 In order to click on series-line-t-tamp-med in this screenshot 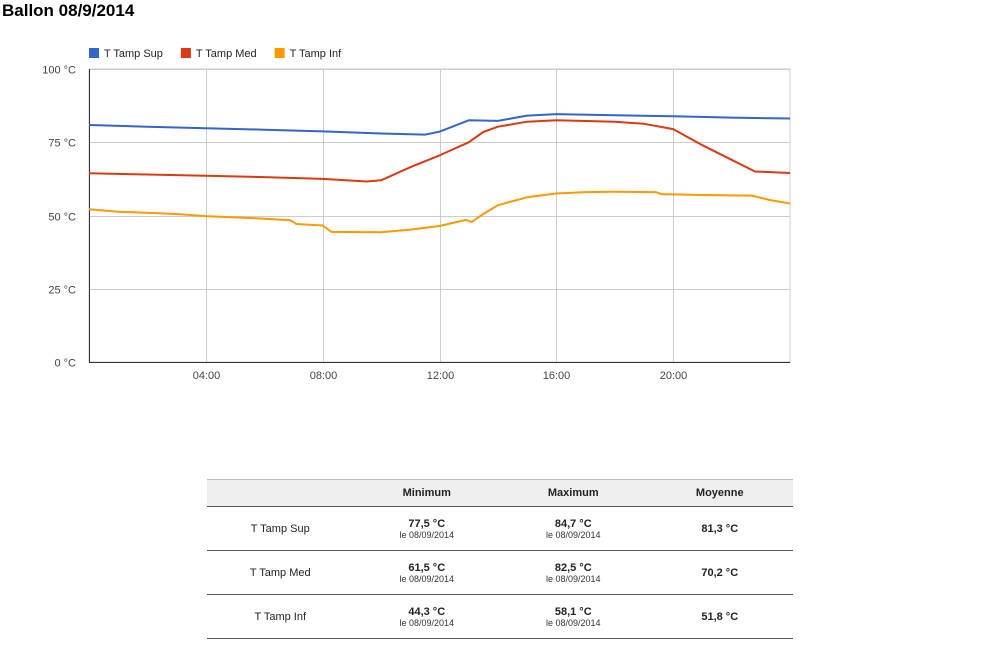, I will do `click(439, 151)`.